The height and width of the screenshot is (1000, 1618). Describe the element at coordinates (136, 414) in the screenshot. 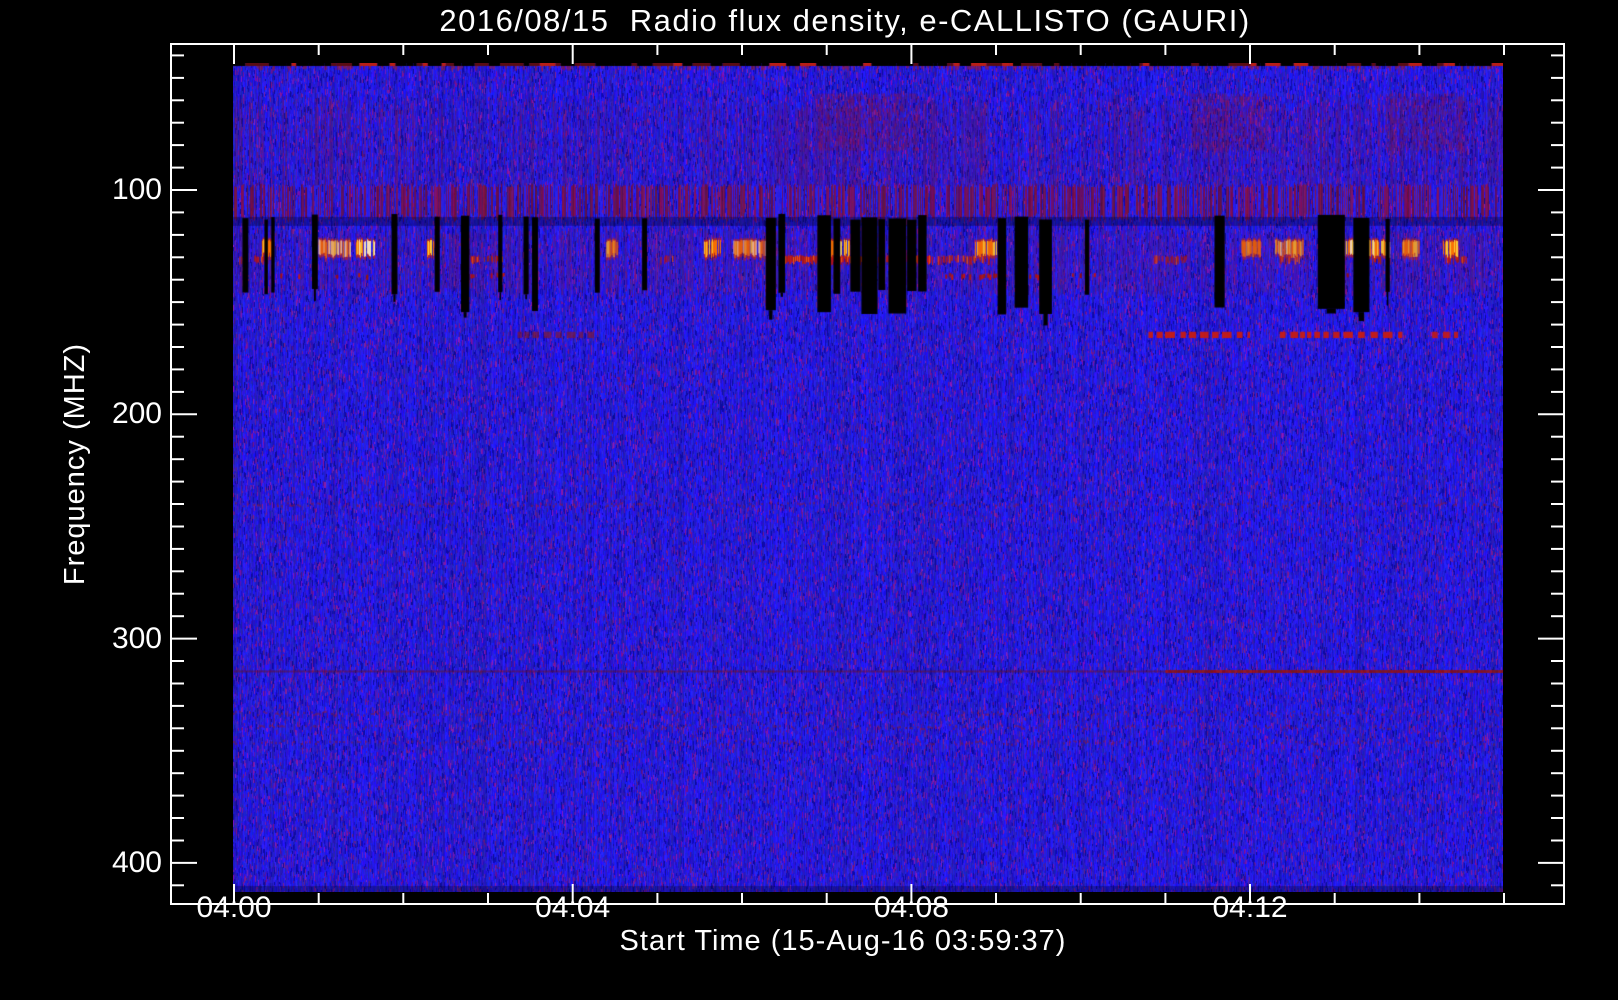

I see `y-tick-label-200: 200` at that location.